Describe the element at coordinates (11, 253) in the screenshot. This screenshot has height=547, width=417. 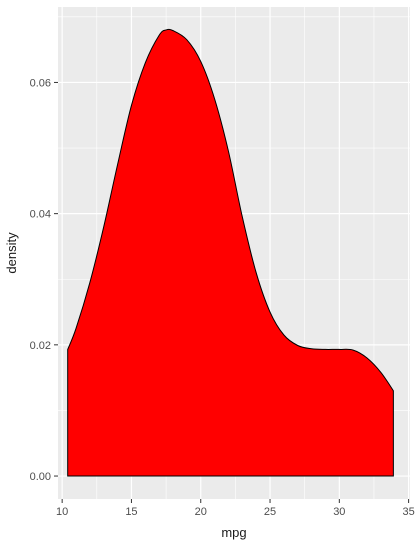
I see `y-axis-title: density` at that location.